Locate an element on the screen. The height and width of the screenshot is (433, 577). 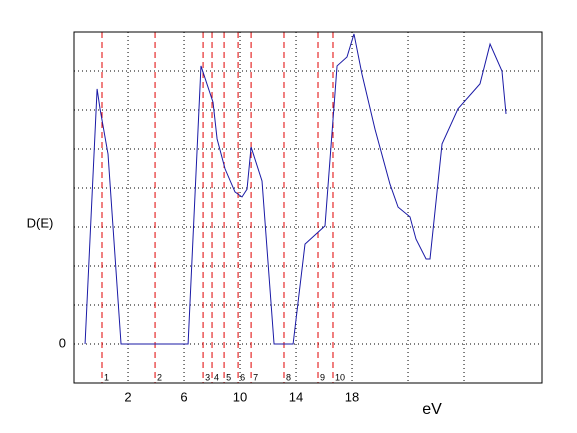
x-axis-label: eV is located at coordinates (432, 409).